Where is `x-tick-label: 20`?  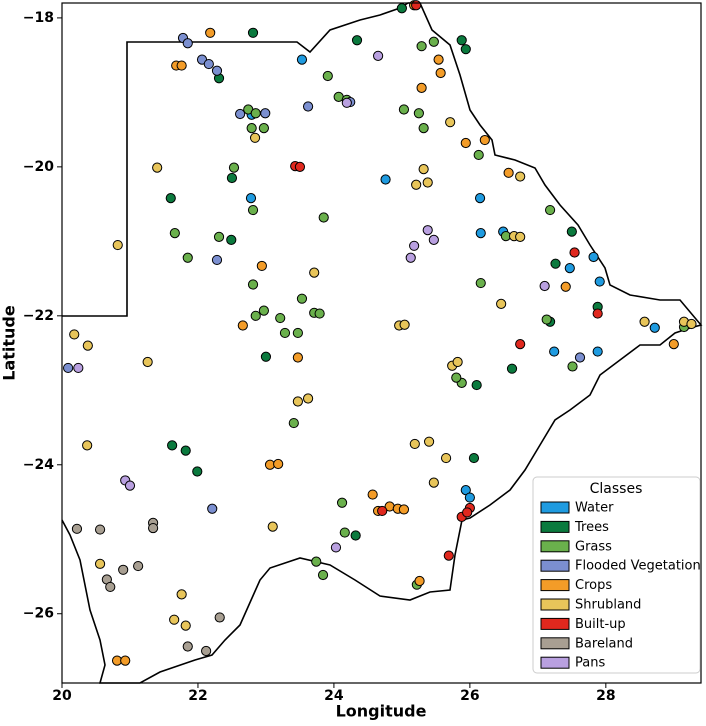
x-tick-label: 20 is located at coordinates (62, 696).